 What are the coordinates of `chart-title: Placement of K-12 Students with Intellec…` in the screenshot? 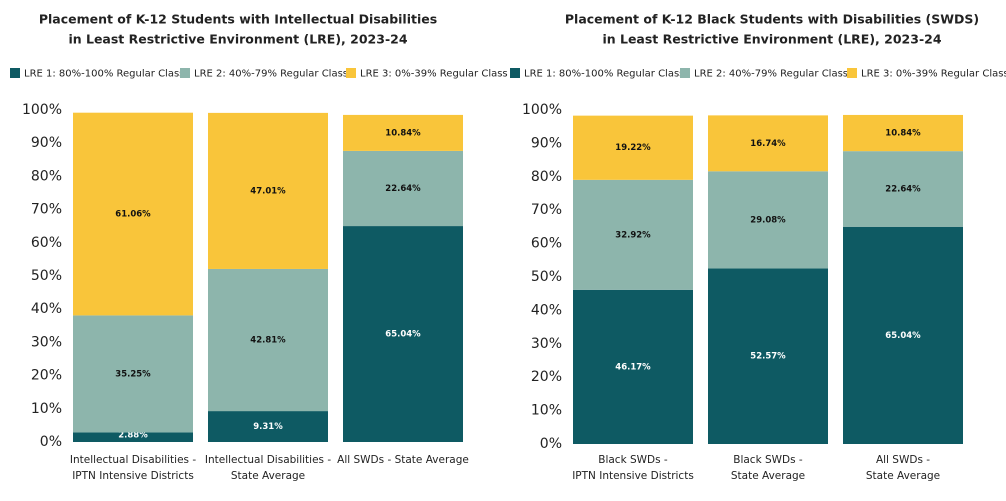 It's located at (238, 19).